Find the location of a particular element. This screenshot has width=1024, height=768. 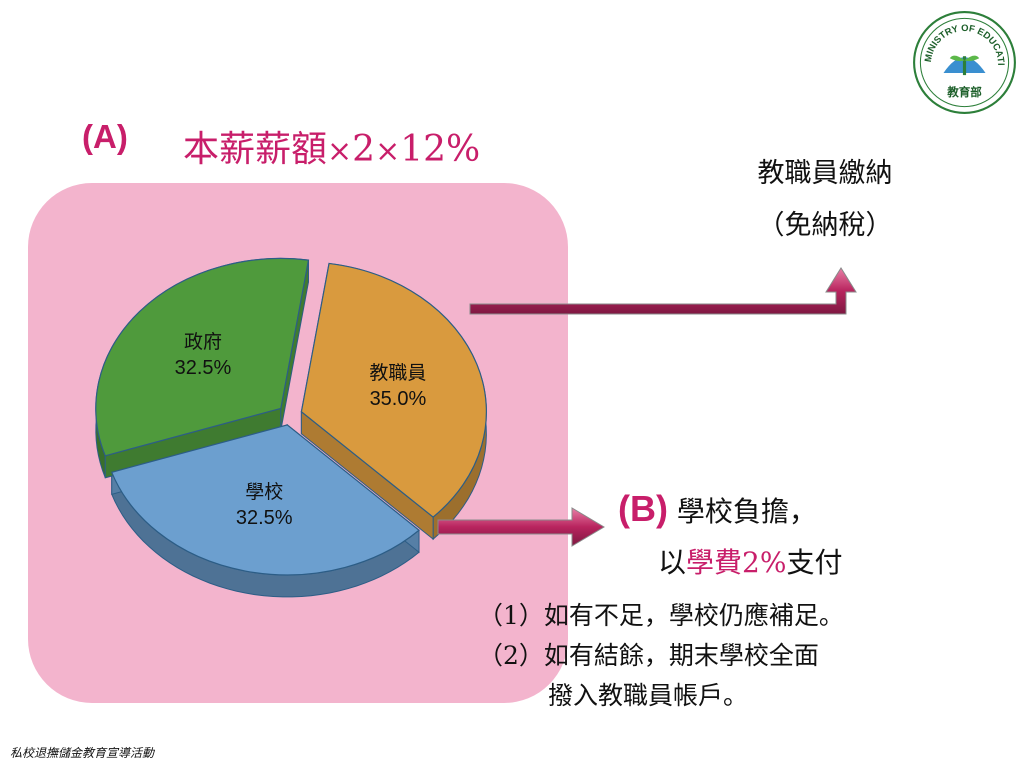

notes: （1）如有不足，學校仍應補足。 （2）如有結餘，期末學校全面 撥入教職員帳戶。 is located at coordinates (661, 656).